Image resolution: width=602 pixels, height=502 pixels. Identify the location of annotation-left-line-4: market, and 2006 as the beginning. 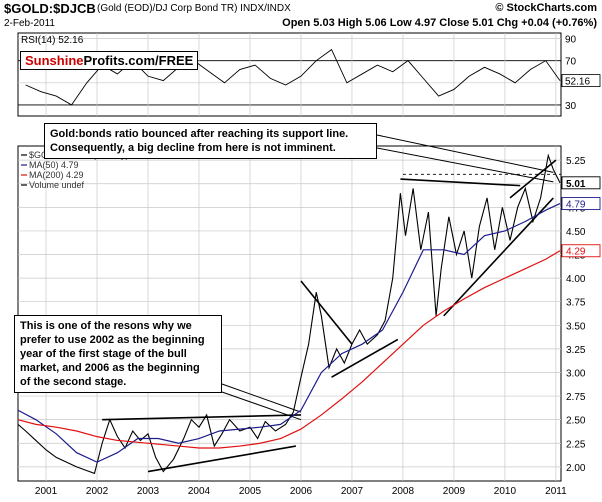
(110, 368).